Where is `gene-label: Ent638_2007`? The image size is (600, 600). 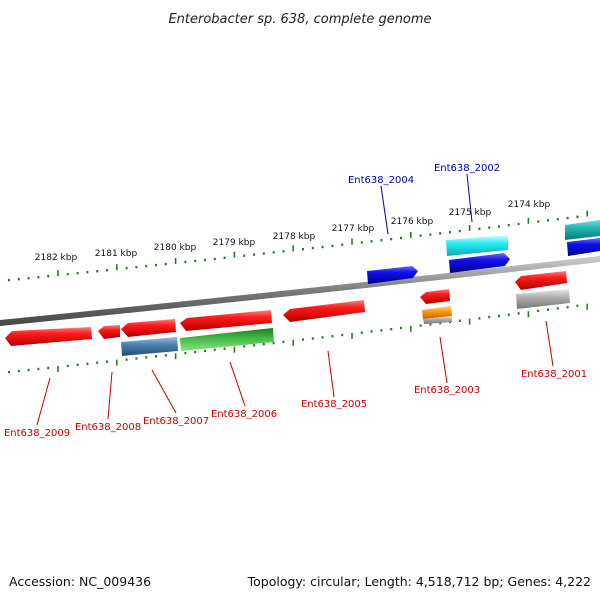
gene-label: Ent638_2007 is located at coordinates (176, 421).